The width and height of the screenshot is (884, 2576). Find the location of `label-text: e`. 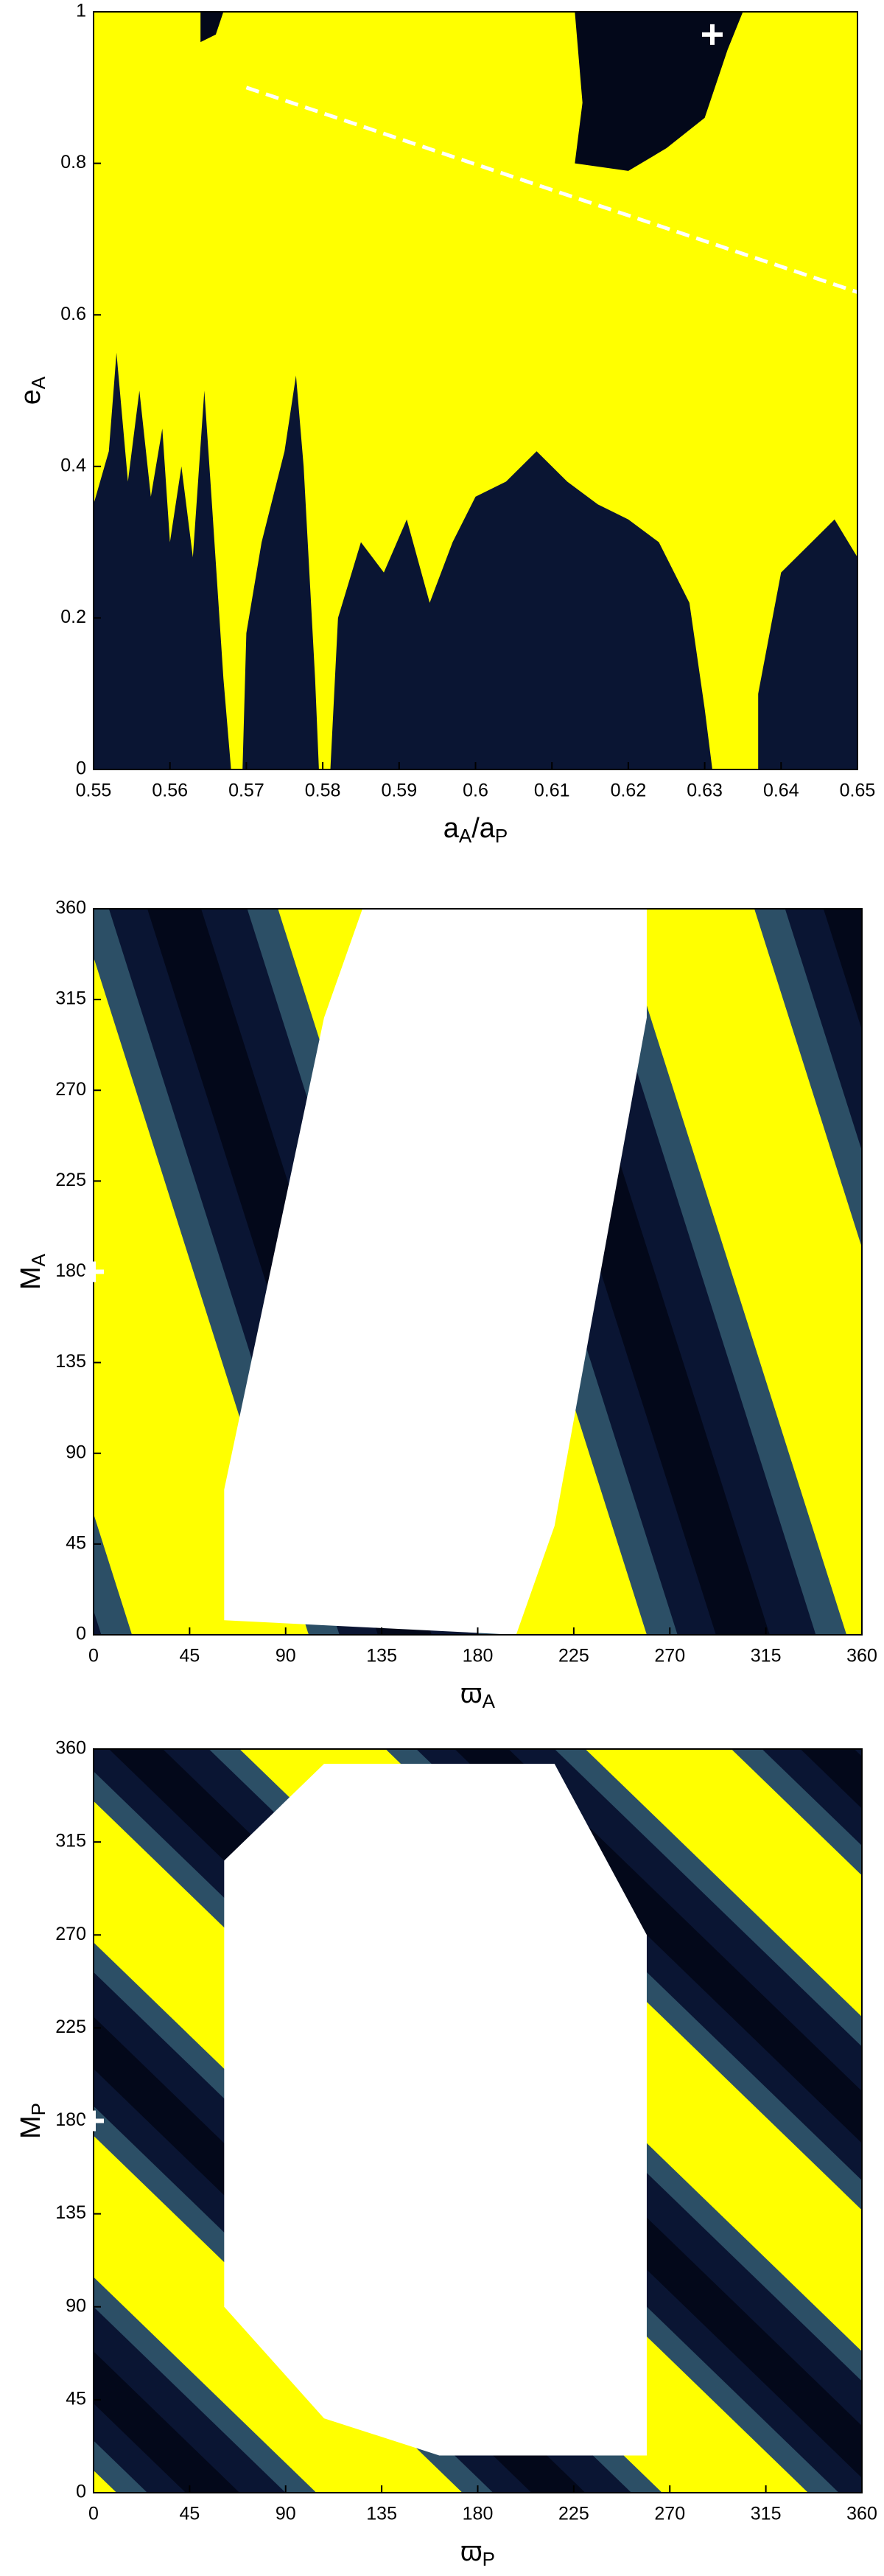

label-text: e is located at coordinates (31, 397).